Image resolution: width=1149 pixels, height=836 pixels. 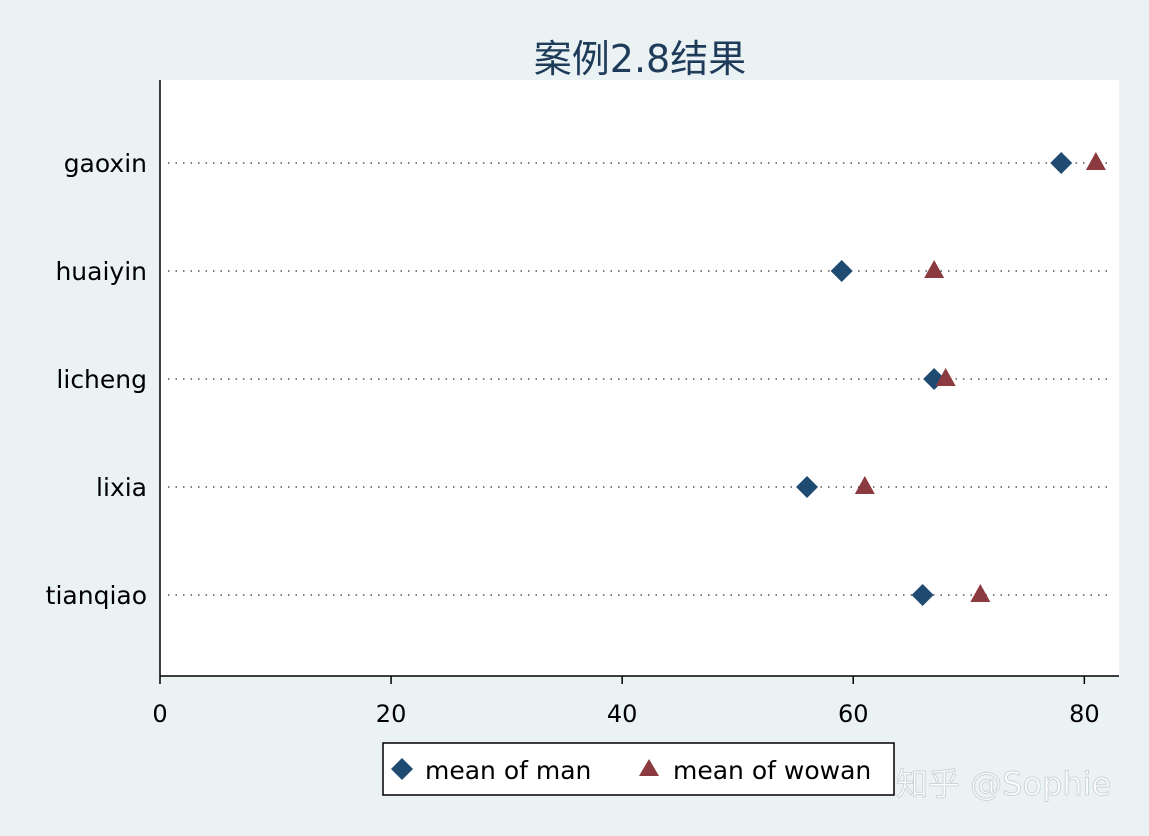 I want to click on legend-box, so click(x=638, y=769).